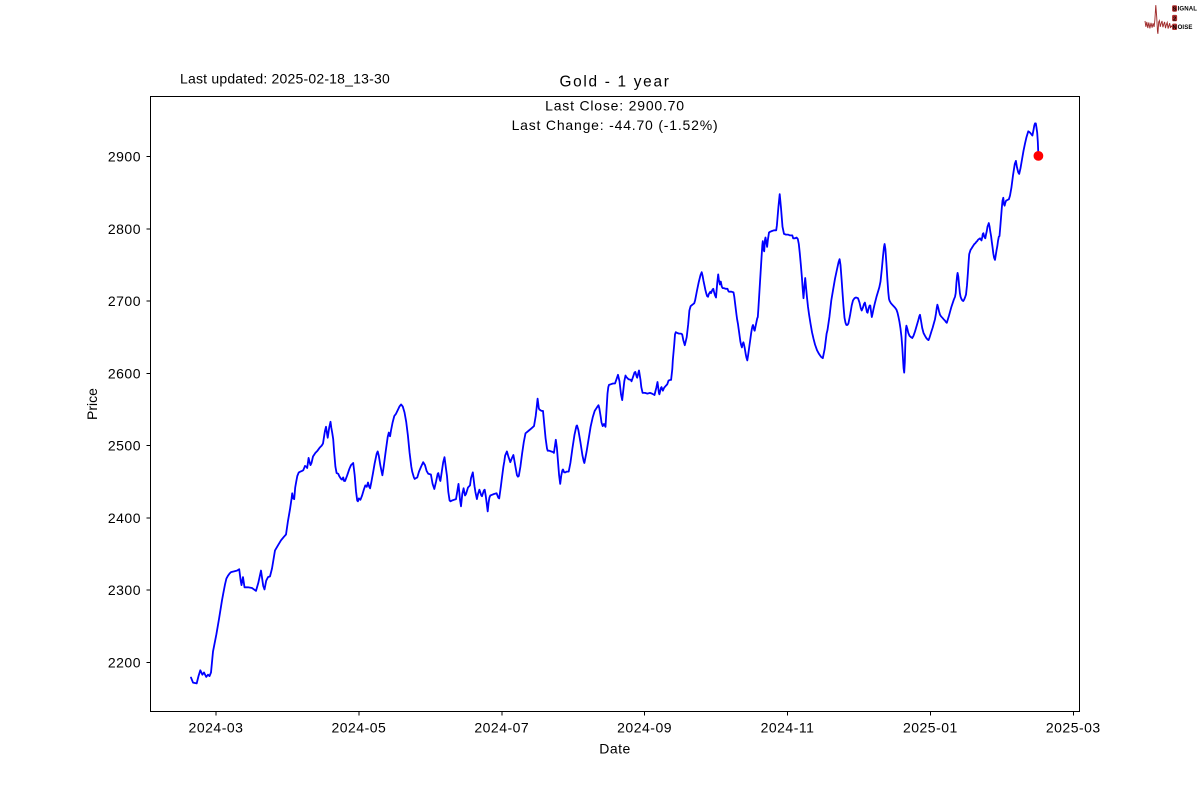 This screenshot has width=1200, height=800. What do you see at coordinates (285, 79) in the screenshot?
I see `svg-text: Last updated: 2025-02-18_13-30` at bounding box center [285, 79].